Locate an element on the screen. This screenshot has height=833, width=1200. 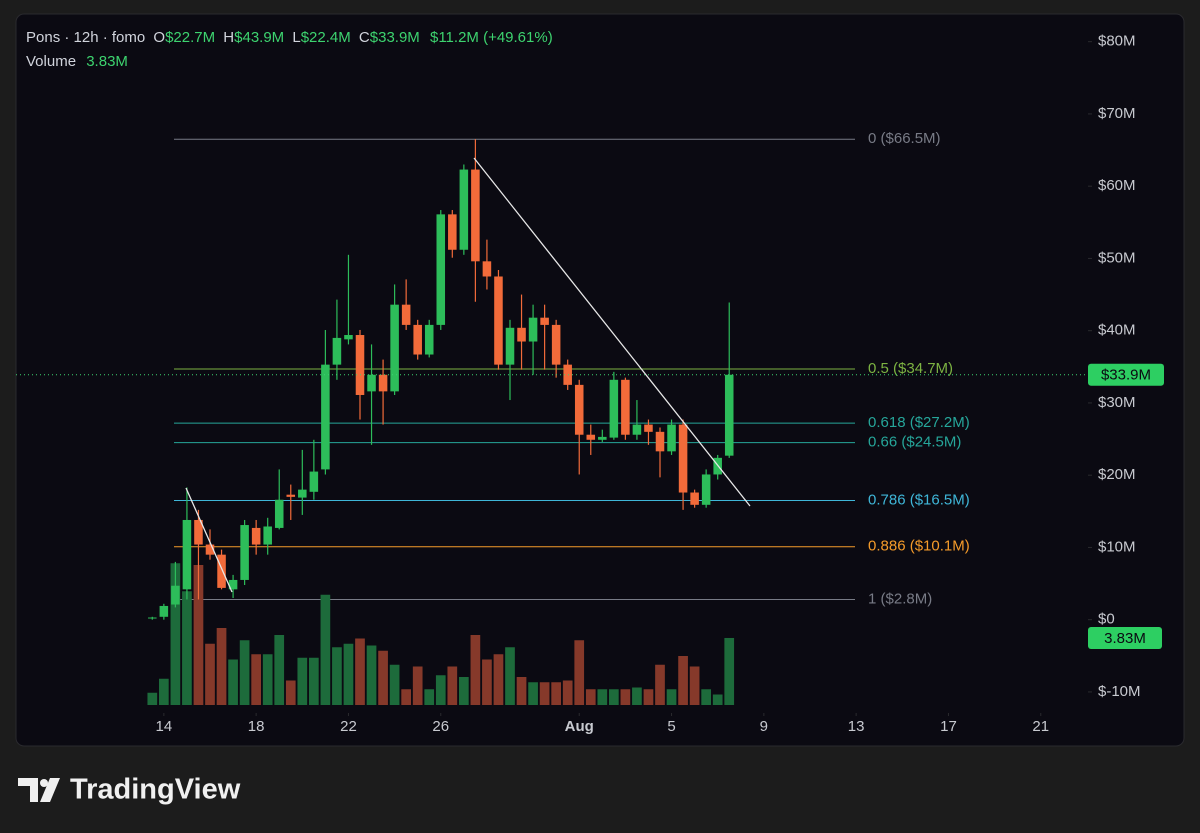
x-tick-label: 21 is located at coordinates (1040, 726).